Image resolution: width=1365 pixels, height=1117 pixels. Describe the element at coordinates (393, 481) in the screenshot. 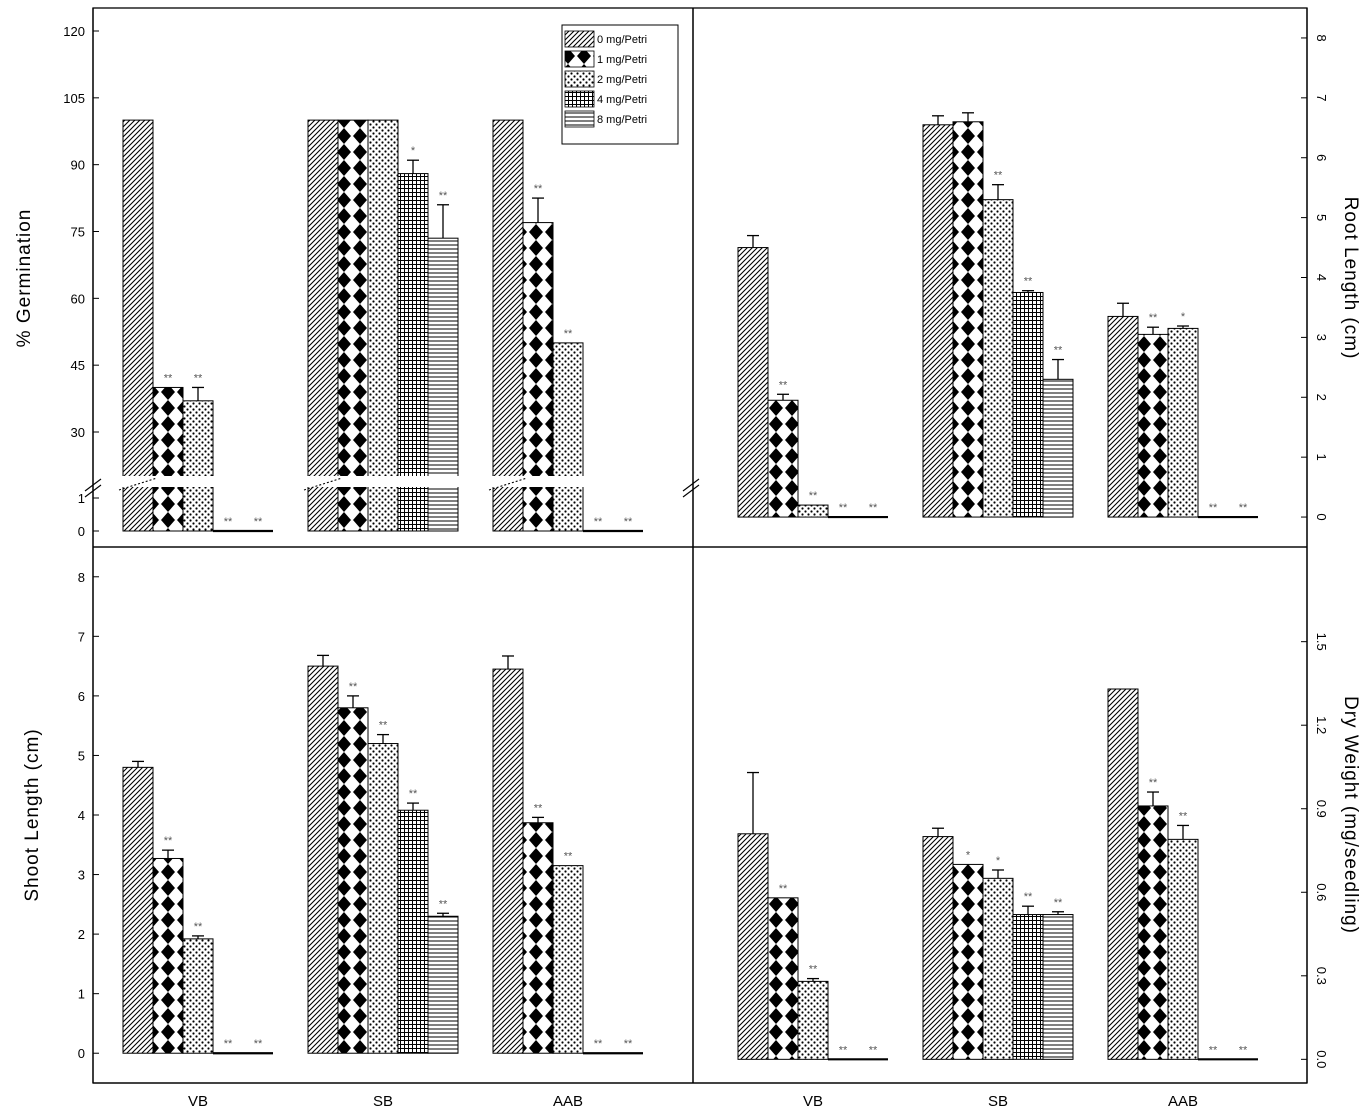

I see `axis-break-gap` at that location.